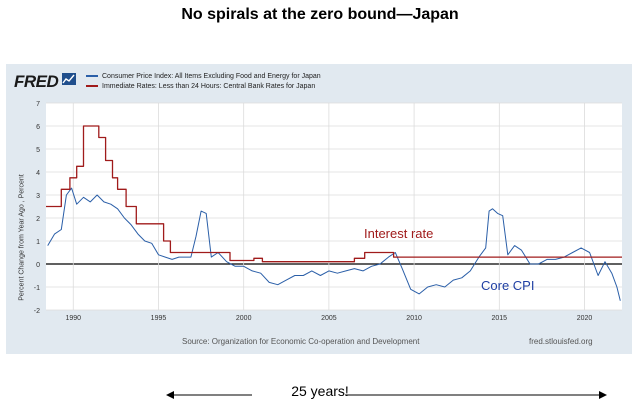 The height and width of the screenshot is (406, 640). What do you see at coordinates (38, 265) in the screenshot?
I see `y-tick-label: 0` at bounding box center [38, 265].